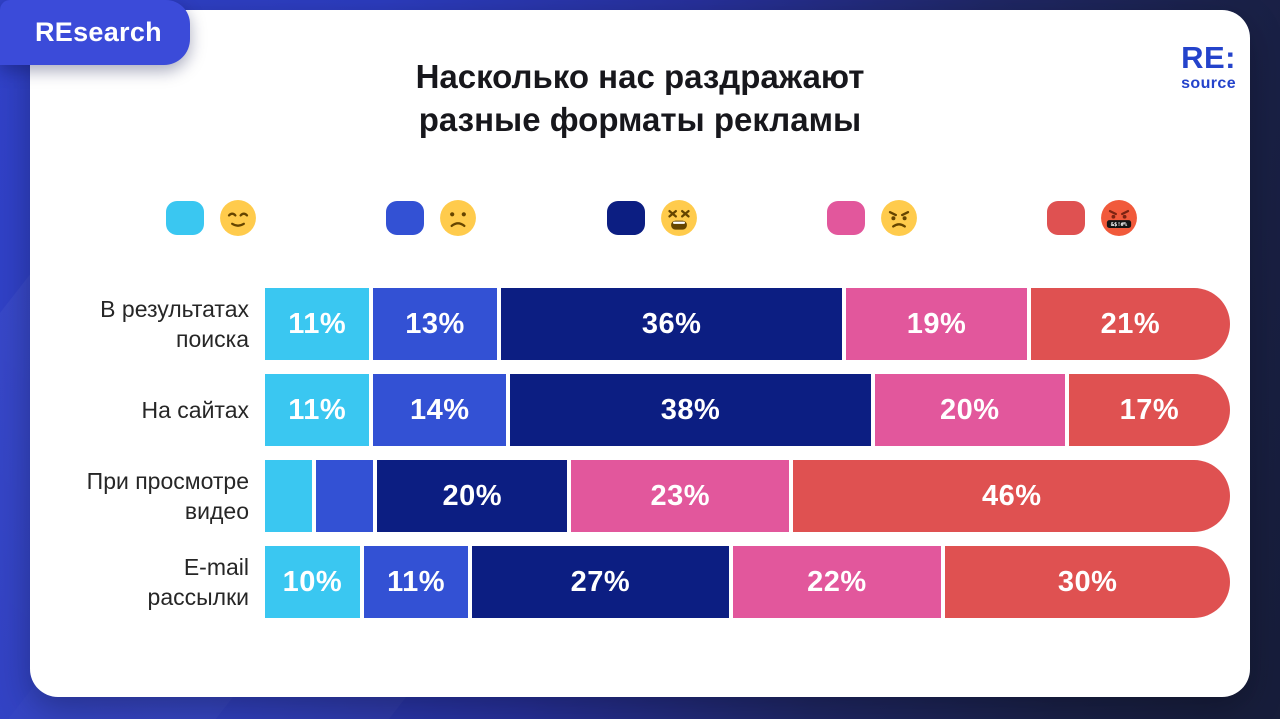  I want to click on stacked-bar: 10% 11% 27% 22% 30%, so click(748, 582).